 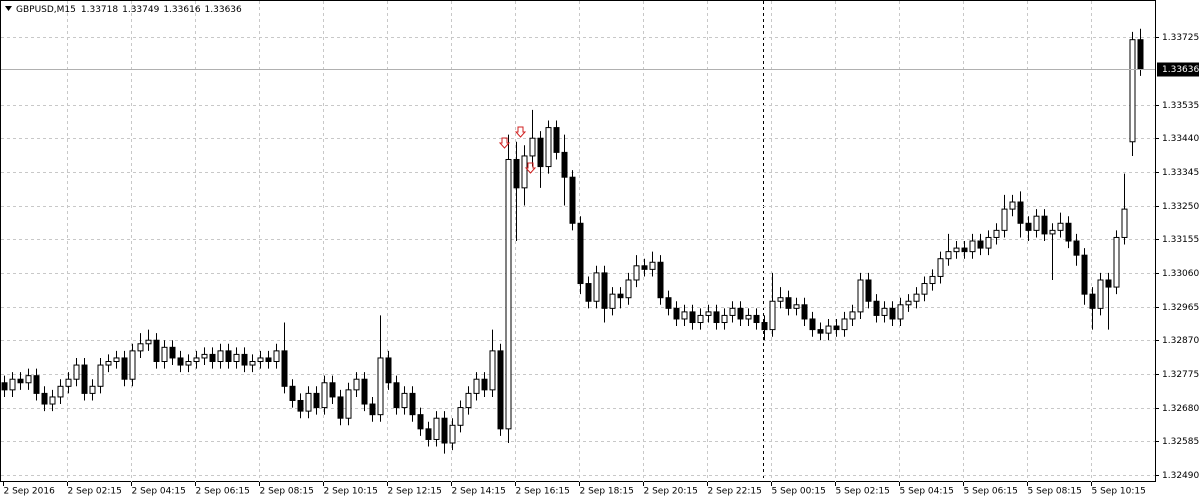 What do you see at coordinates (287, 492) in the screenshot?
I see `x-tick-label: 2 Sep 08:15` at bounding box center [287, 492].